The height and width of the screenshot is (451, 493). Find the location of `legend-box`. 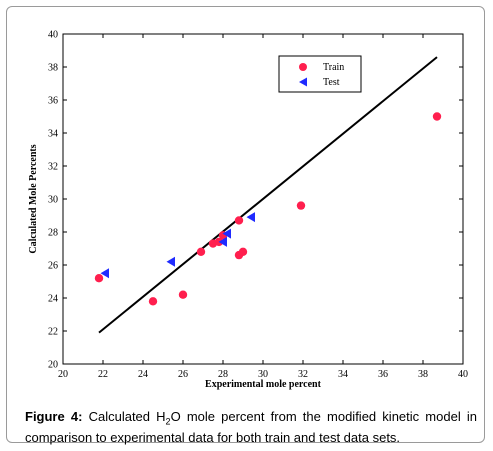

legend-box is located at coordinates (320, 74).